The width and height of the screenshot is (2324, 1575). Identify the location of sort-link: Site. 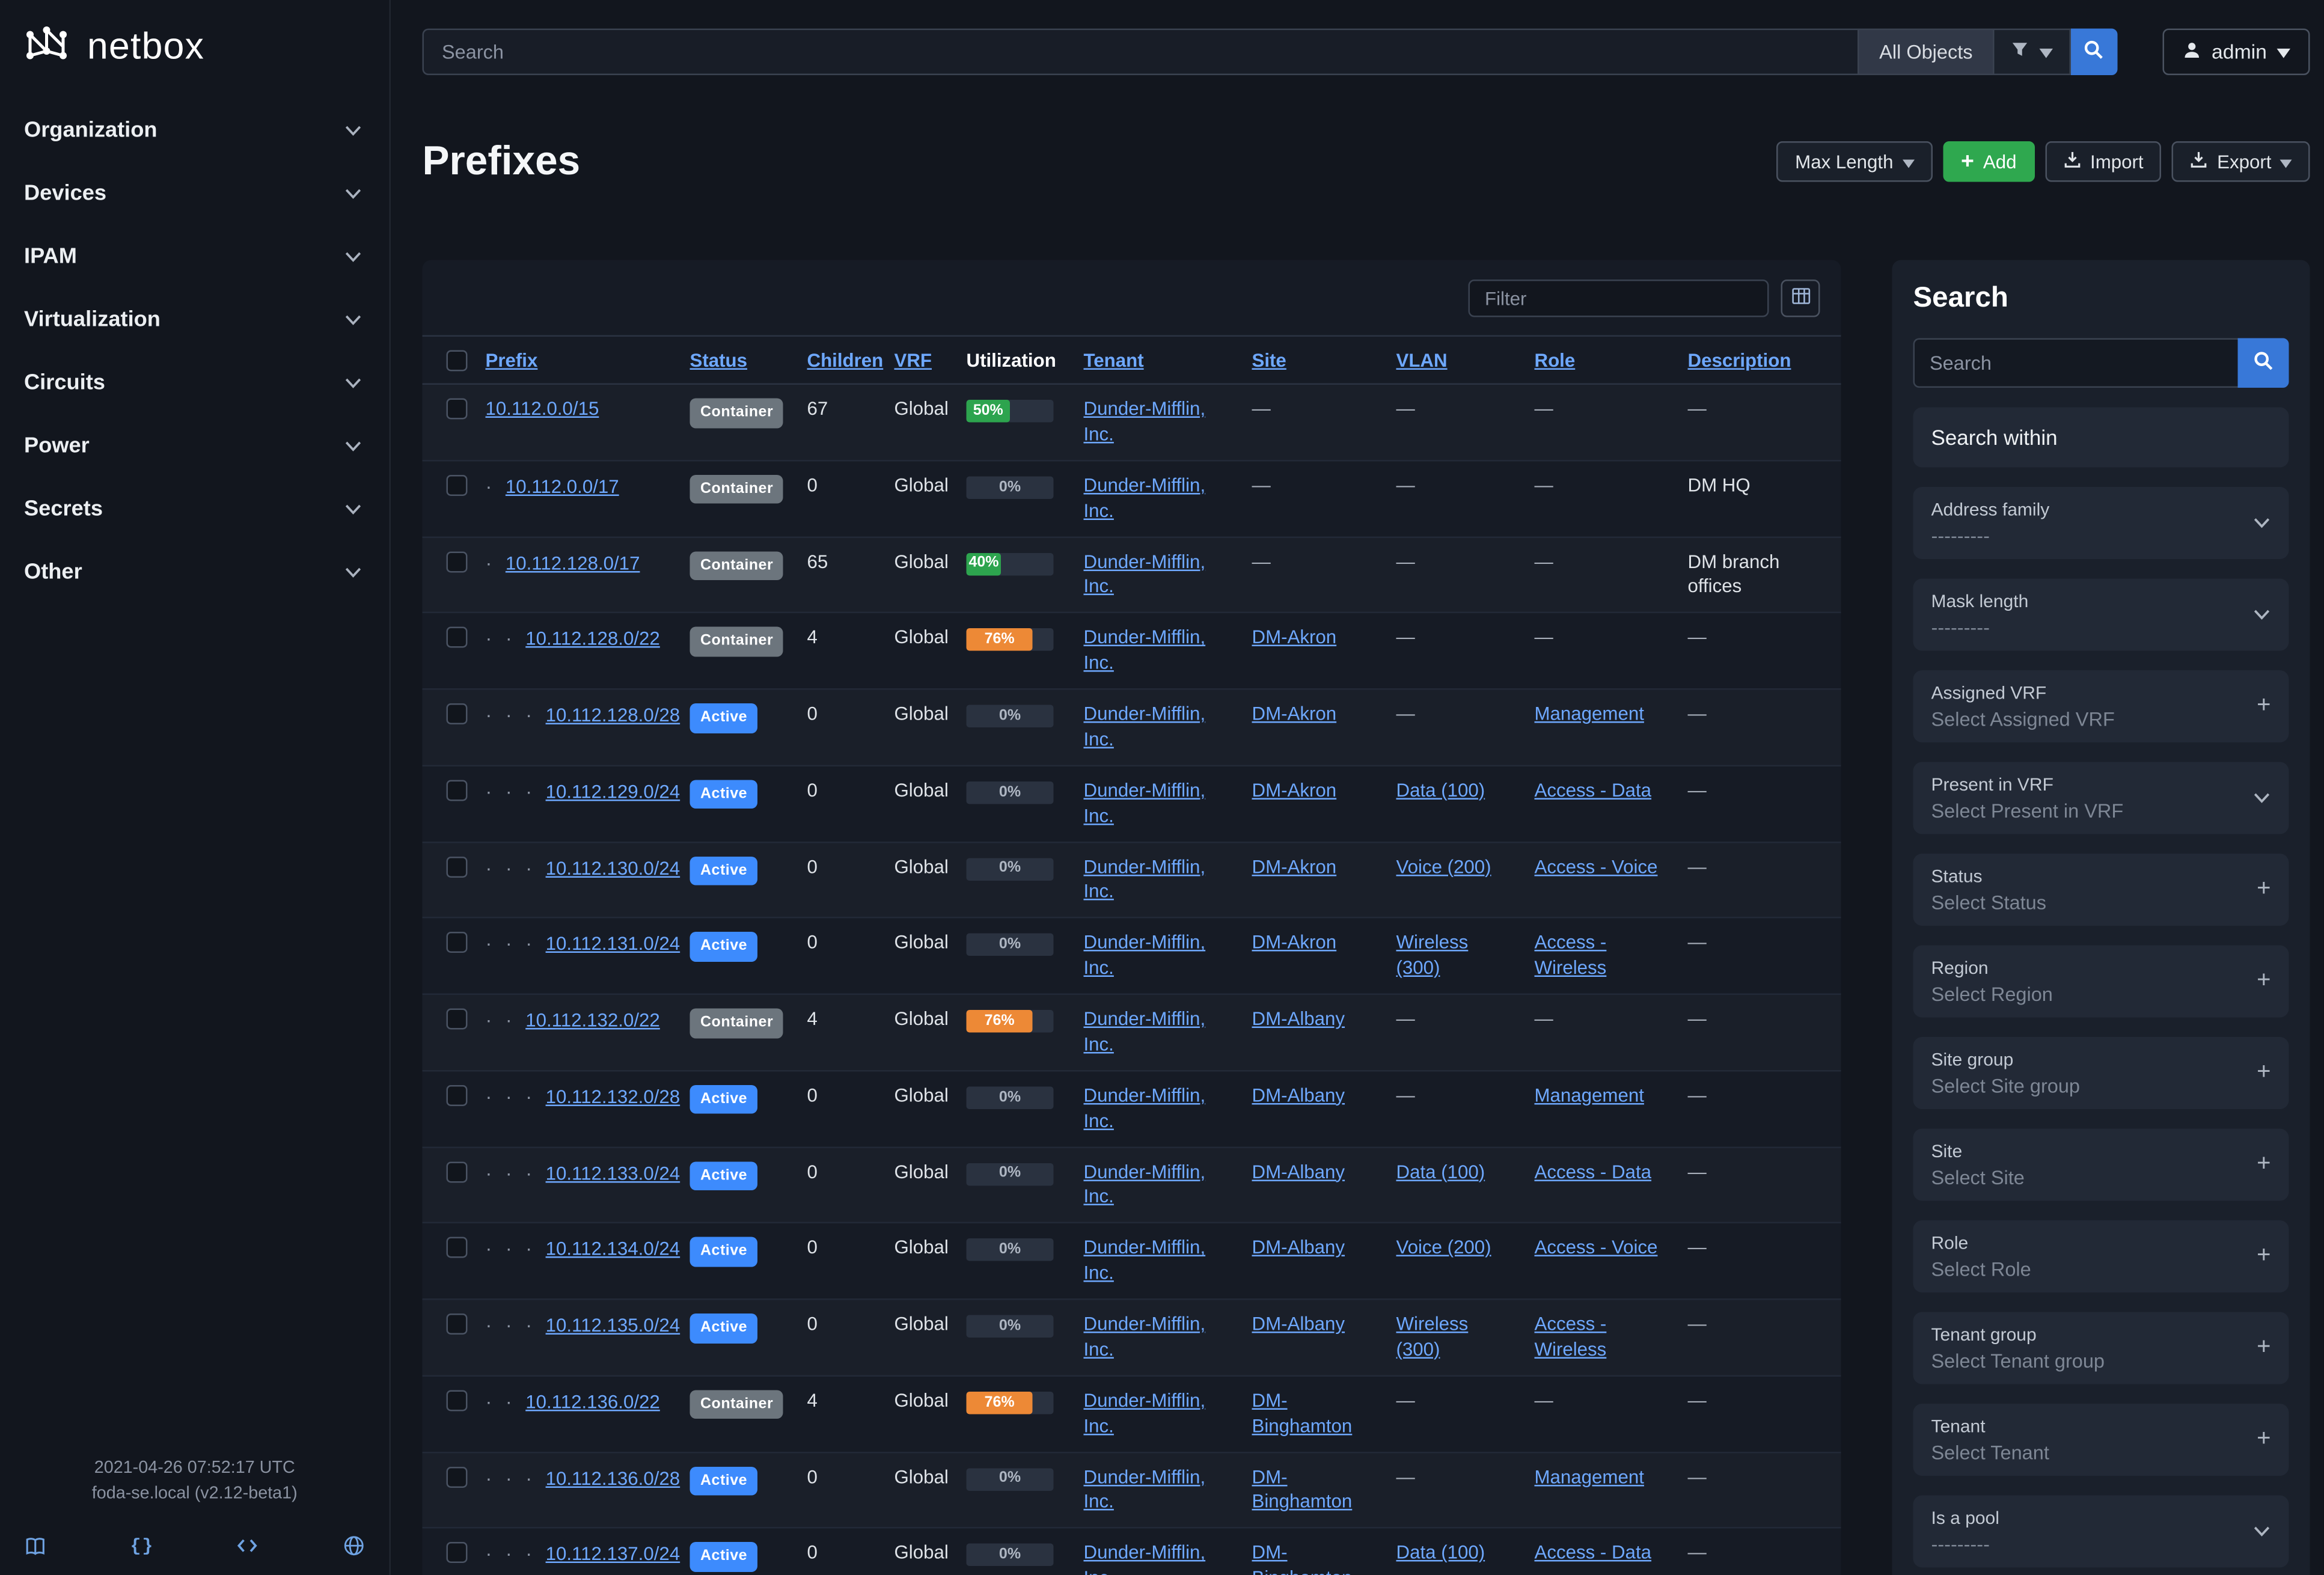
(1269, 360).